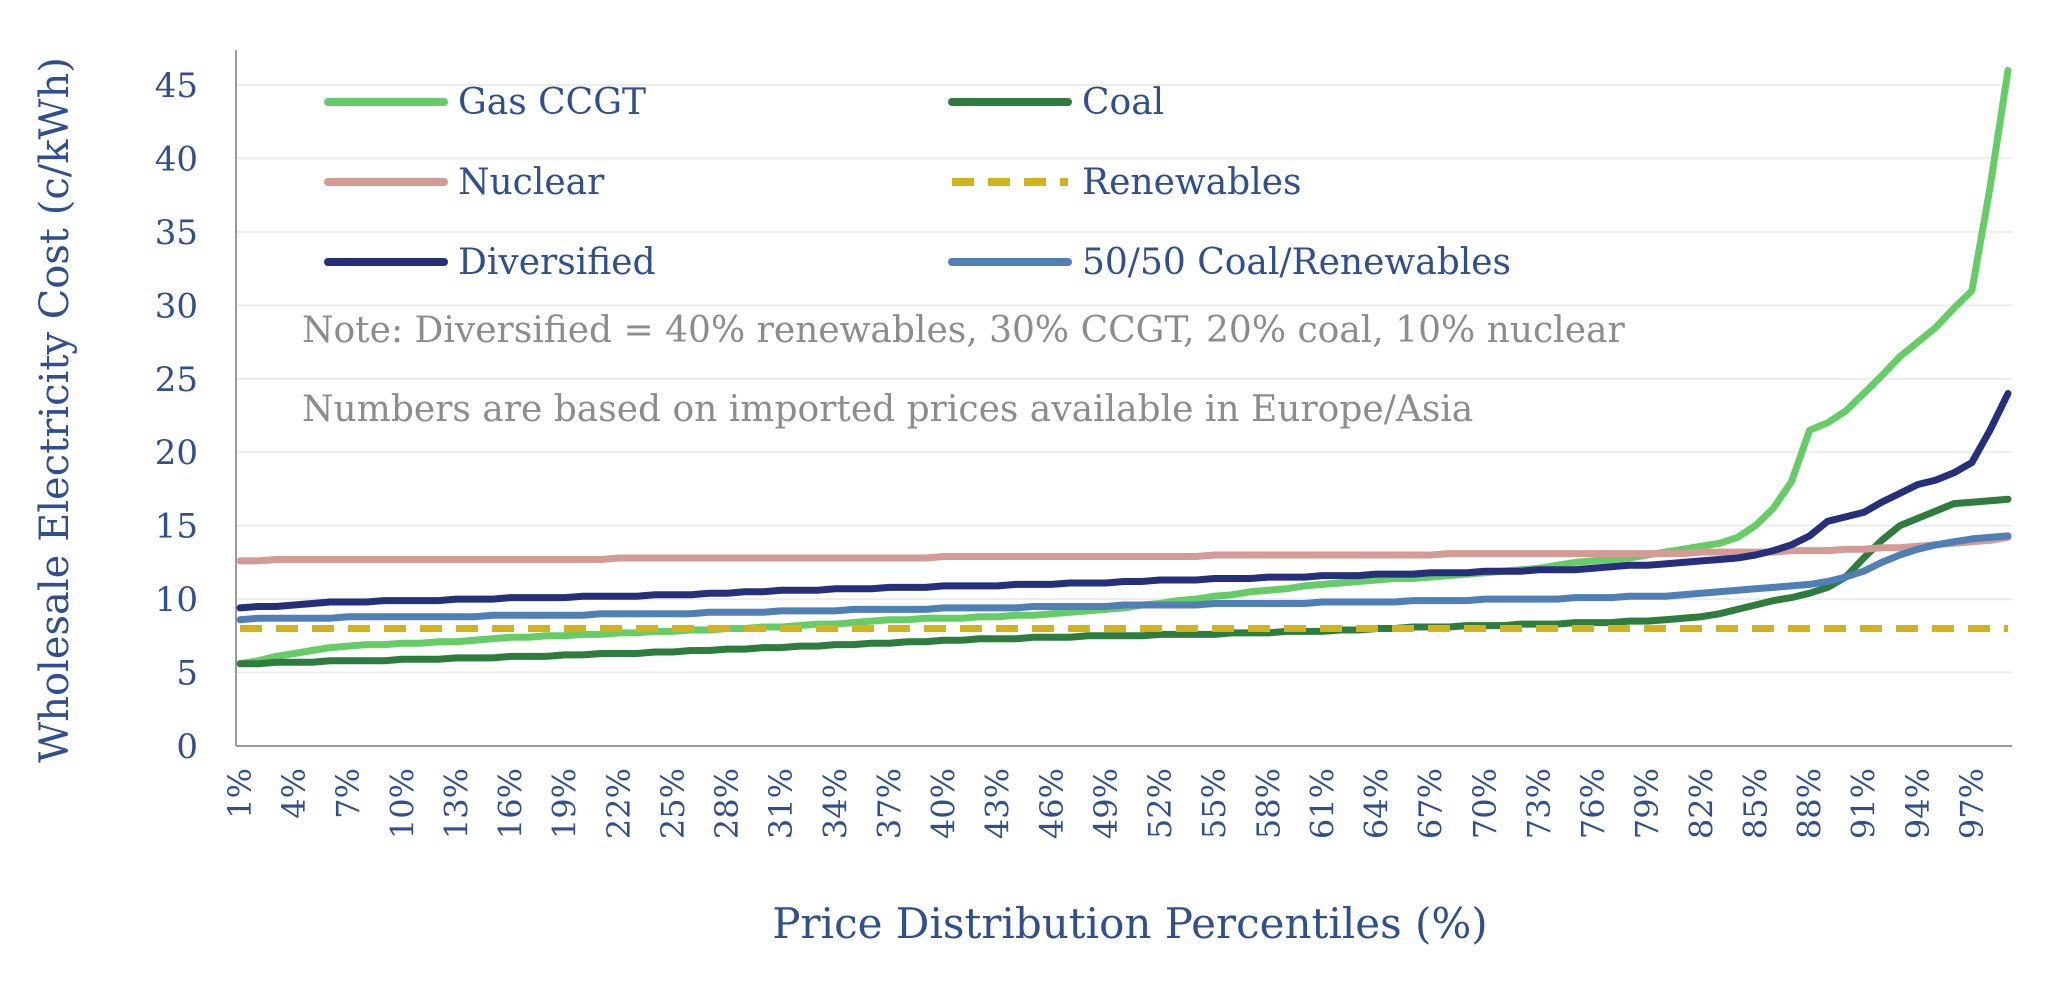  Describe the element at coordinates (1431, 803) in the screenshot. I see `x-tick-label: 67%` at that location.